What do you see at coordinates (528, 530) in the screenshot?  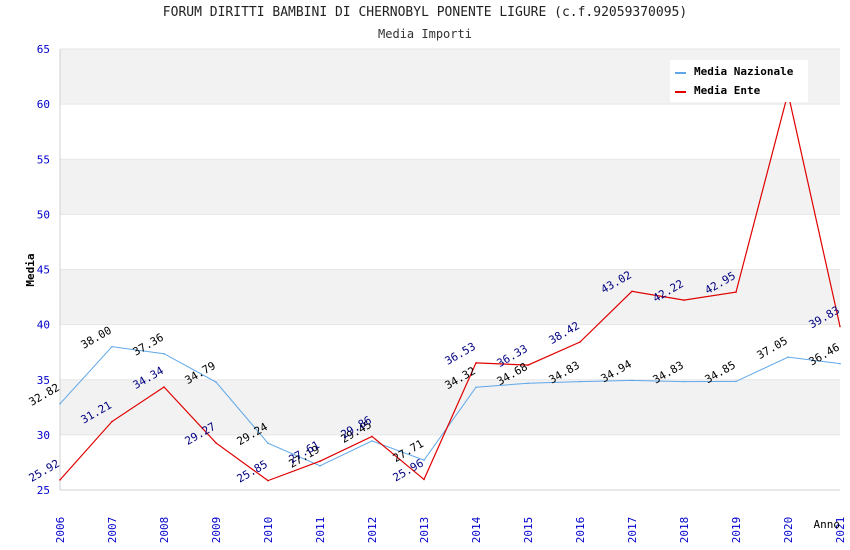 I see `x-tick-label: 2015` at bounding box center [528, 530].